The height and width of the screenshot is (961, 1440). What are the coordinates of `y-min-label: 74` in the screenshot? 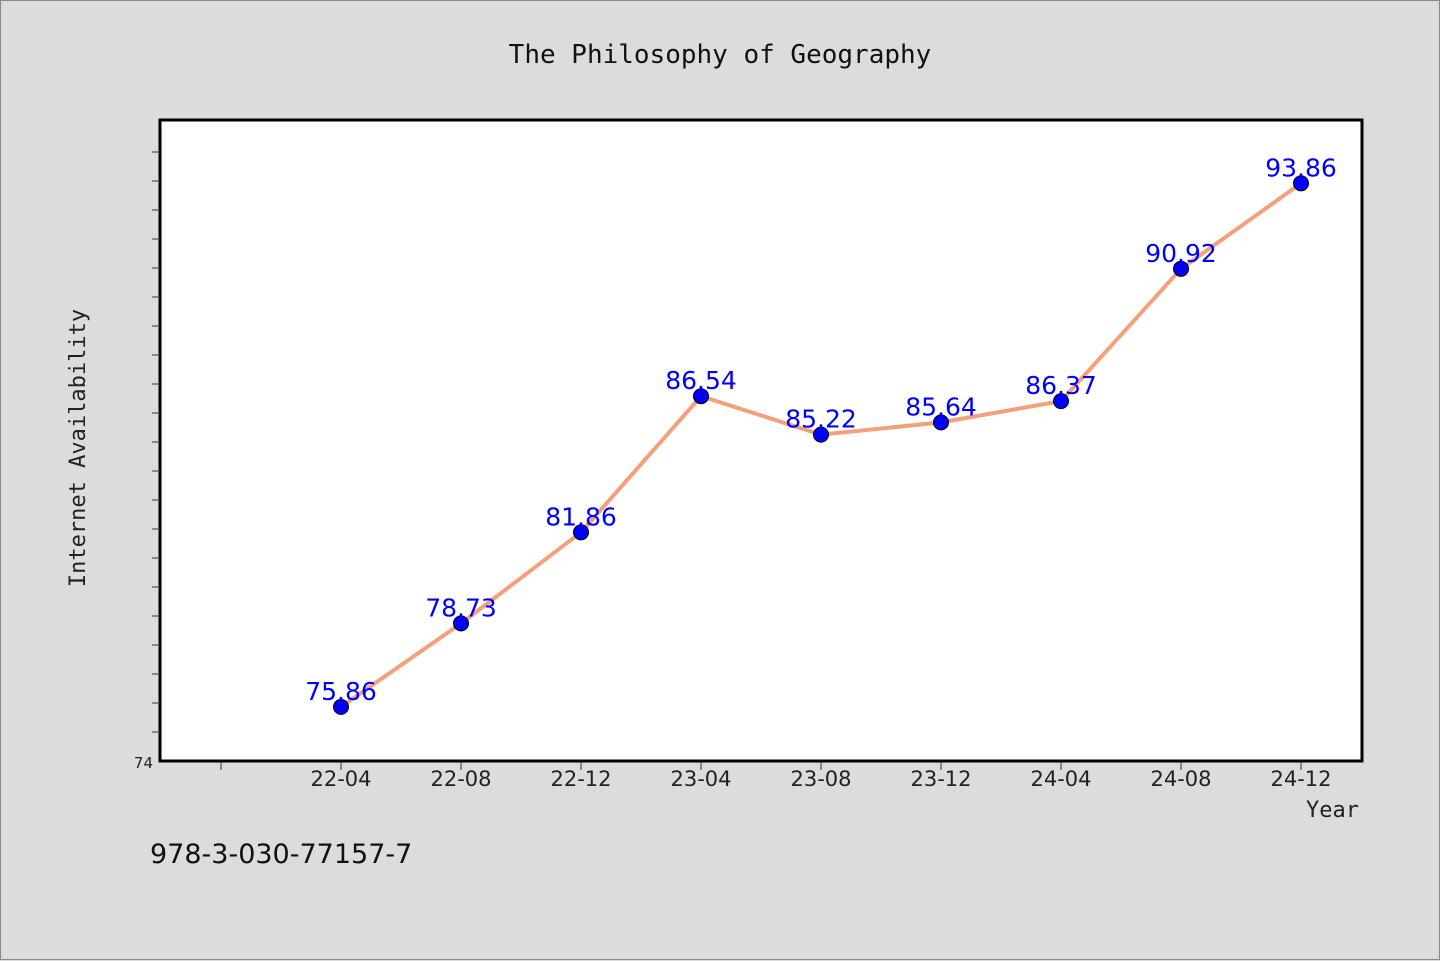 It's located at (143, 763).